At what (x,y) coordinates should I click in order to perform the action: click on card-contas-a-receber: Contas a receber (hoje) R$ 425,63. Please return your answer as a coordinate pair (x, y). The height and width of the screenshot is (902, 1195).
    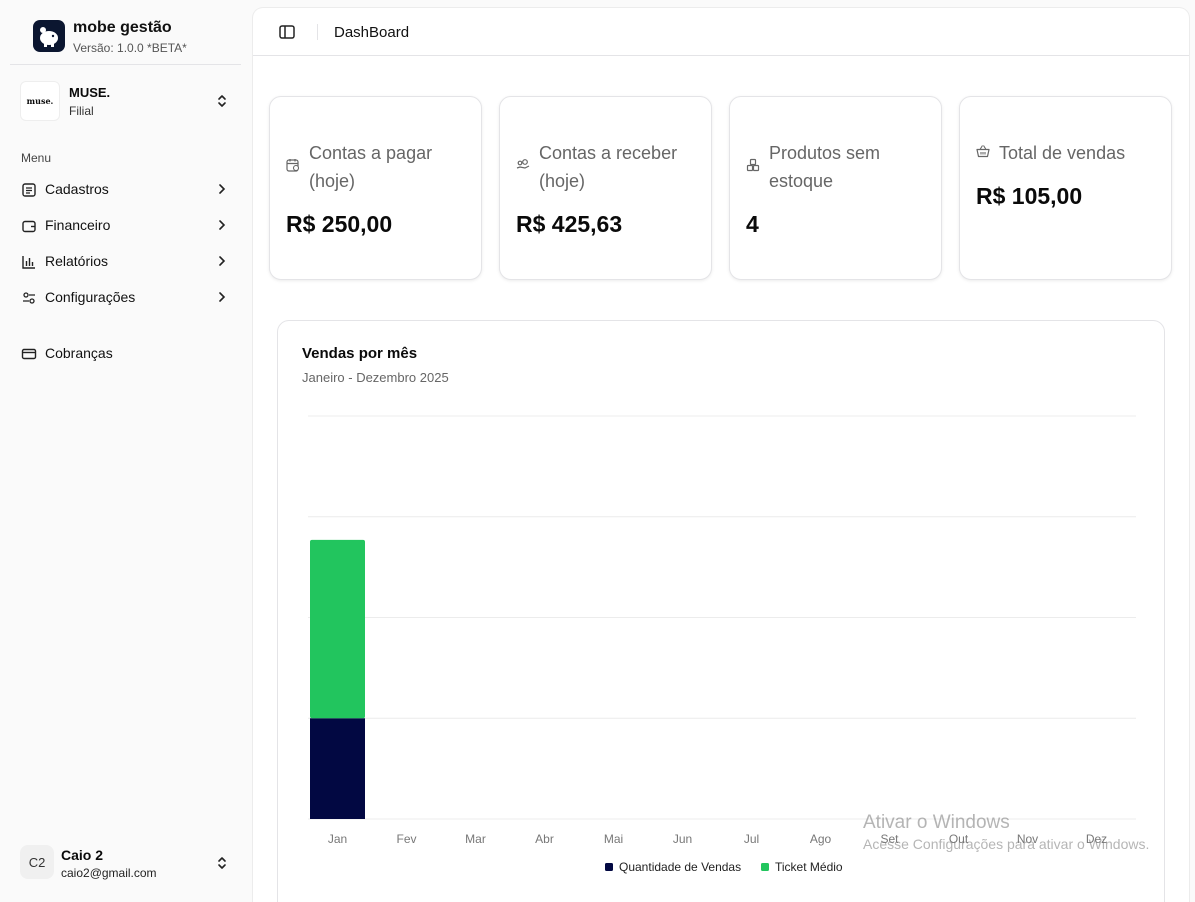
    Looking at the image, I should click on (605, 188).